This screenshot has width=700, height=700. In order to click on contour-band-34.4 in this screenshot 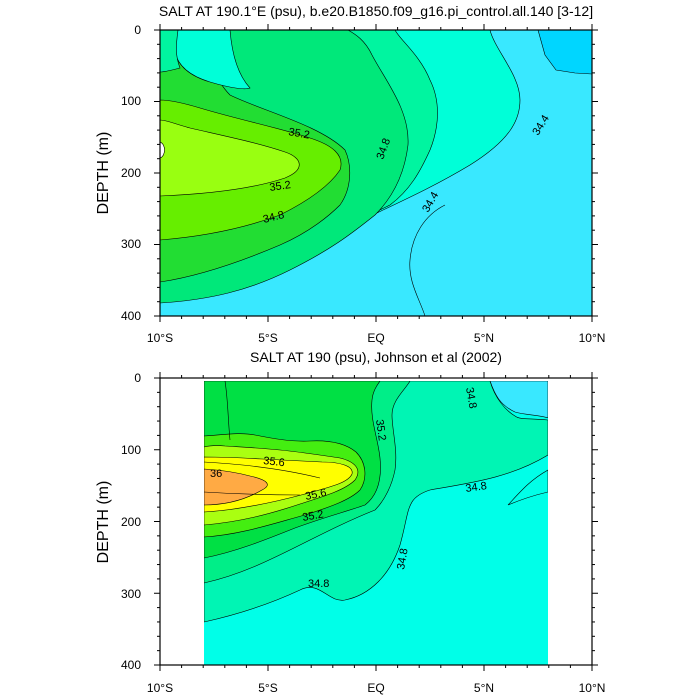, I will do `click(518, 400)`.